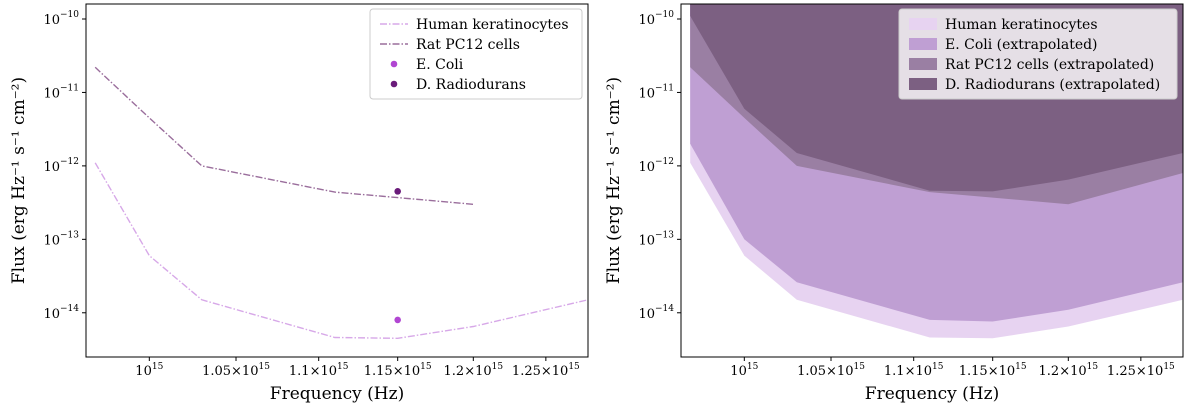  What do you see at coordinates (923, 84) in the screenshot?
I see `legend-swatch-d-radiodurans-extrapolated` at bounding box center [923, 84].